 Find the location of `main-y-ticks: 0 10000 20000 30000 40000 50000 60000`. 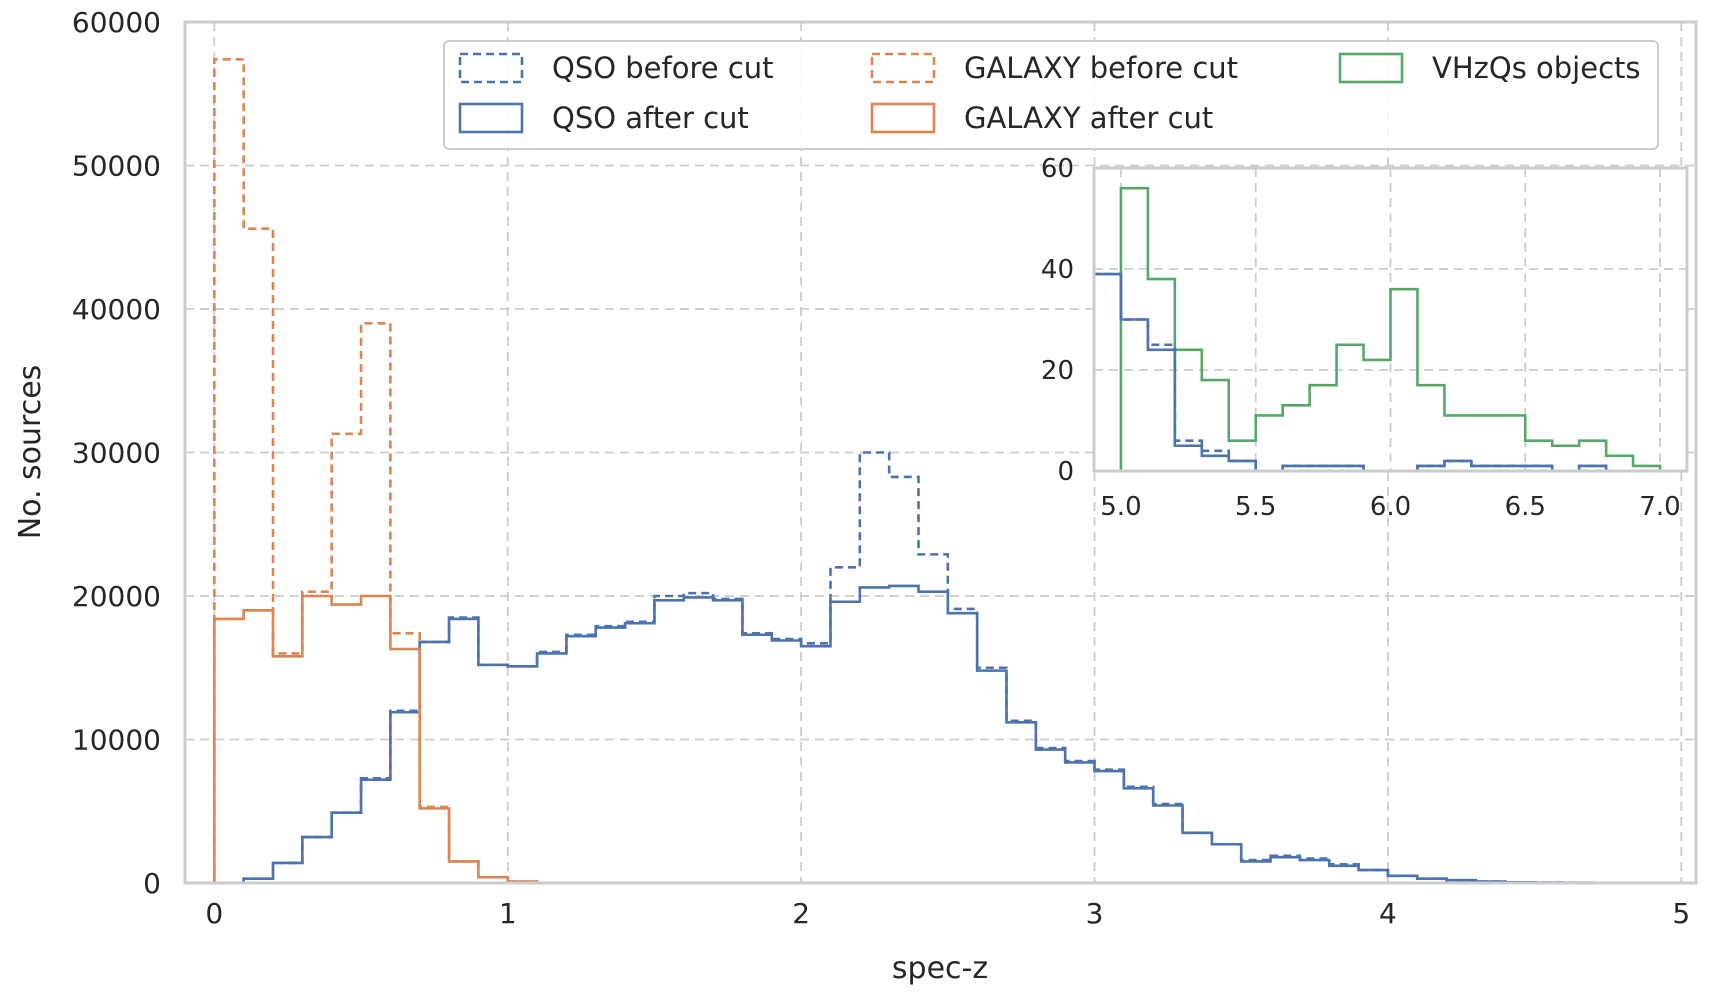

main-y-ticks: 0 10000 20000 30000 40000 50000 60000 is located at coordinates (116, 453).